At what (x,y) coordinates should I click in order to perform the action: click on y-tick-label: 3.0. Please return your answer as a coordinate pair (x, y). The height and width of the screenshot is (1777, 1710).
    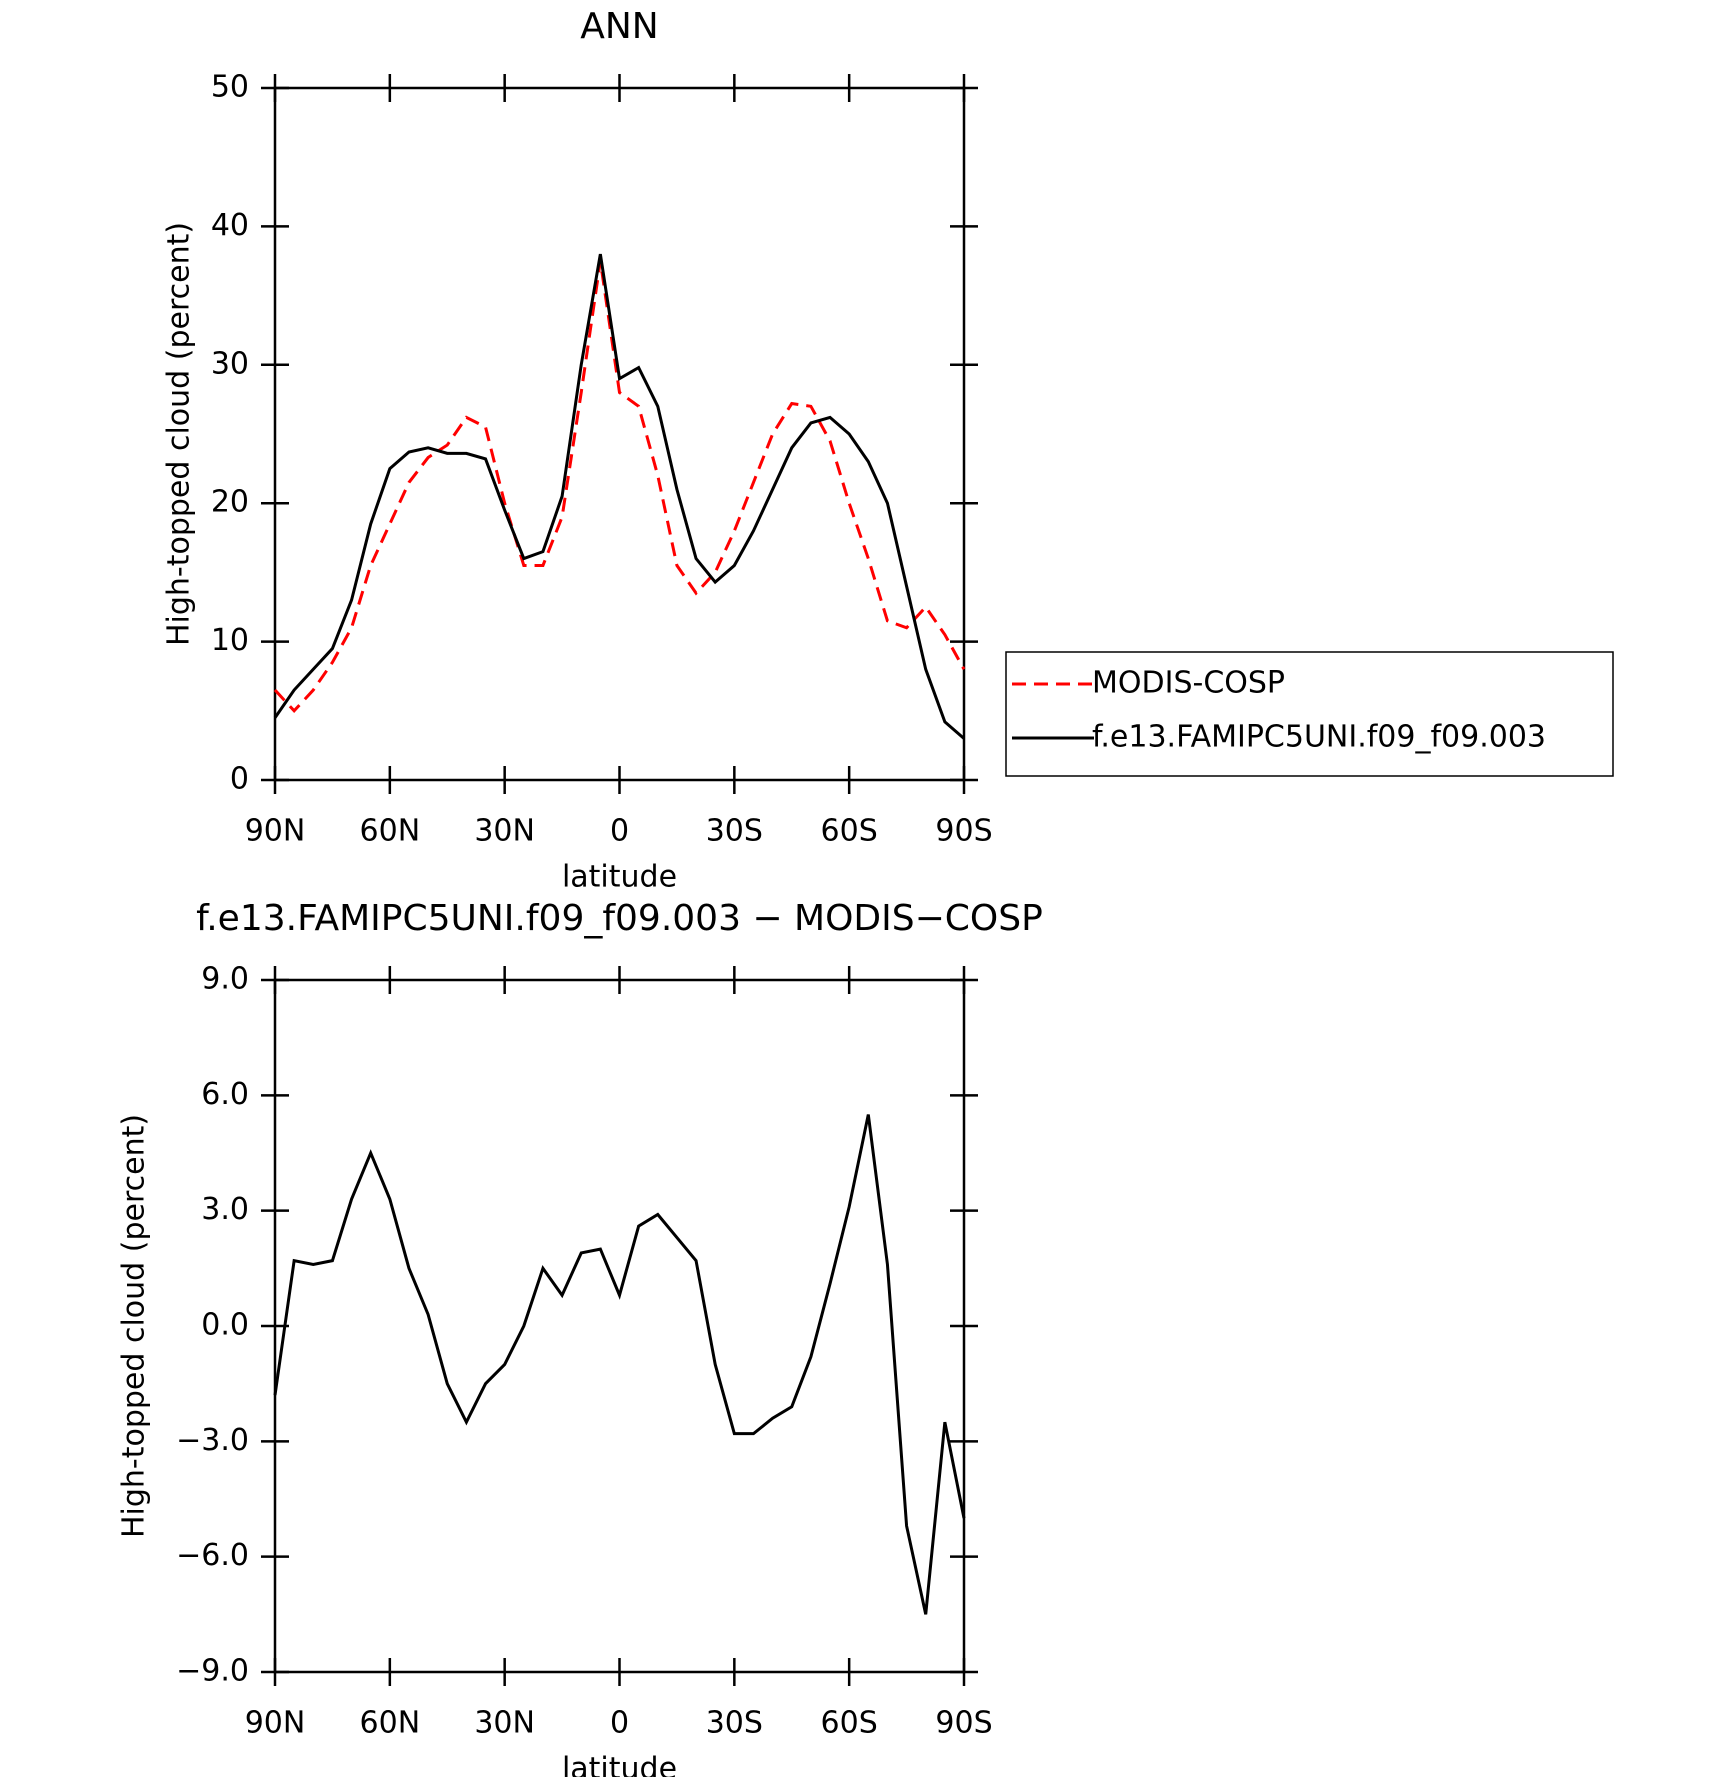
    Looking at the image, I should click on (225, 1209).